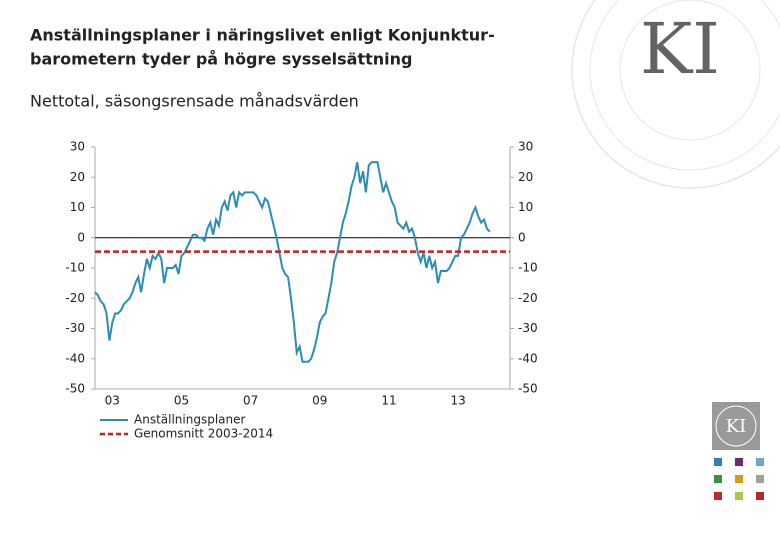 The height and width of the screenshot is (540, 780). I want to click on y-tick-label: -10, so click(75, 268).